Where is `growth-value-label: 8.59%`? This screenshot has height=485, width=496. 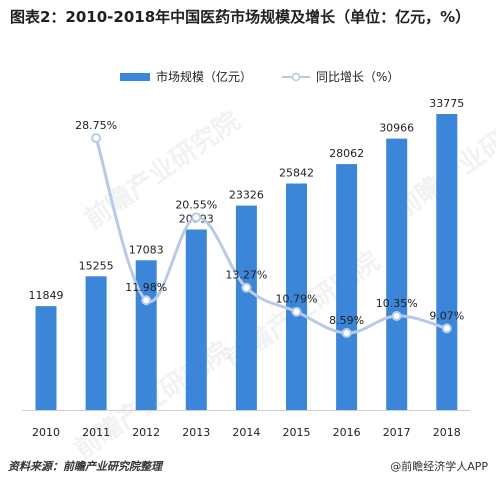
growth-value-label: 8.59% is located at coordinates (346, 320).